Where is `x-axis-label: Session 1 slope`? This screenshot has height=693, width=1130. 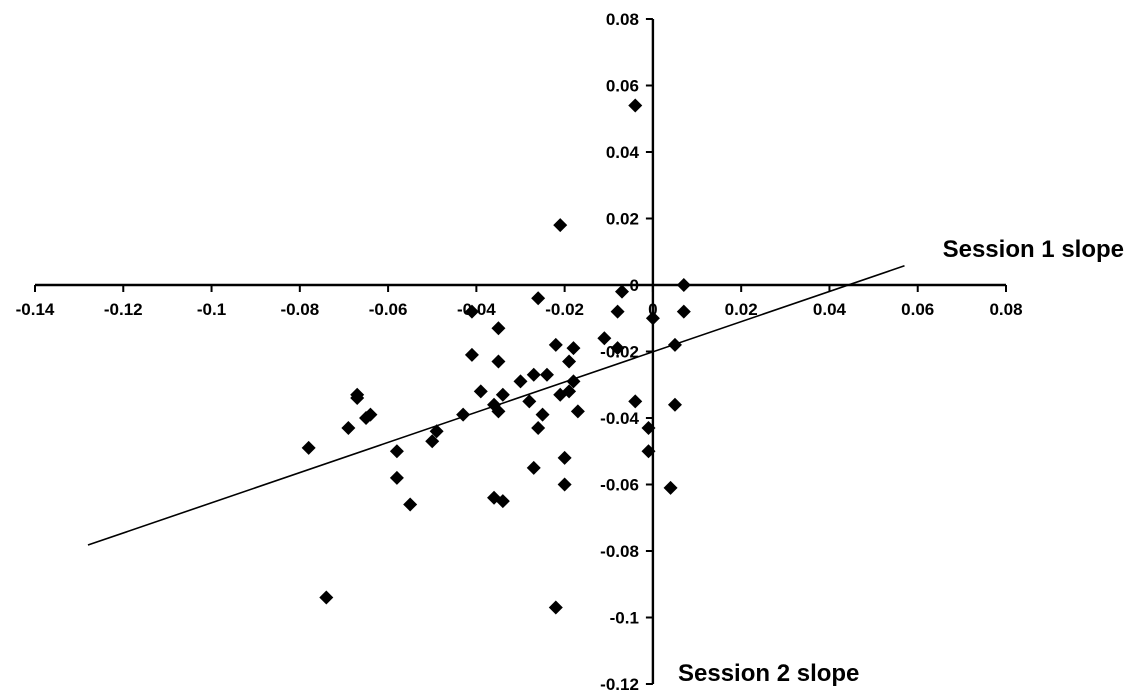 x-axis-label: Session 1 slope is located at coordinates (1033, 249).